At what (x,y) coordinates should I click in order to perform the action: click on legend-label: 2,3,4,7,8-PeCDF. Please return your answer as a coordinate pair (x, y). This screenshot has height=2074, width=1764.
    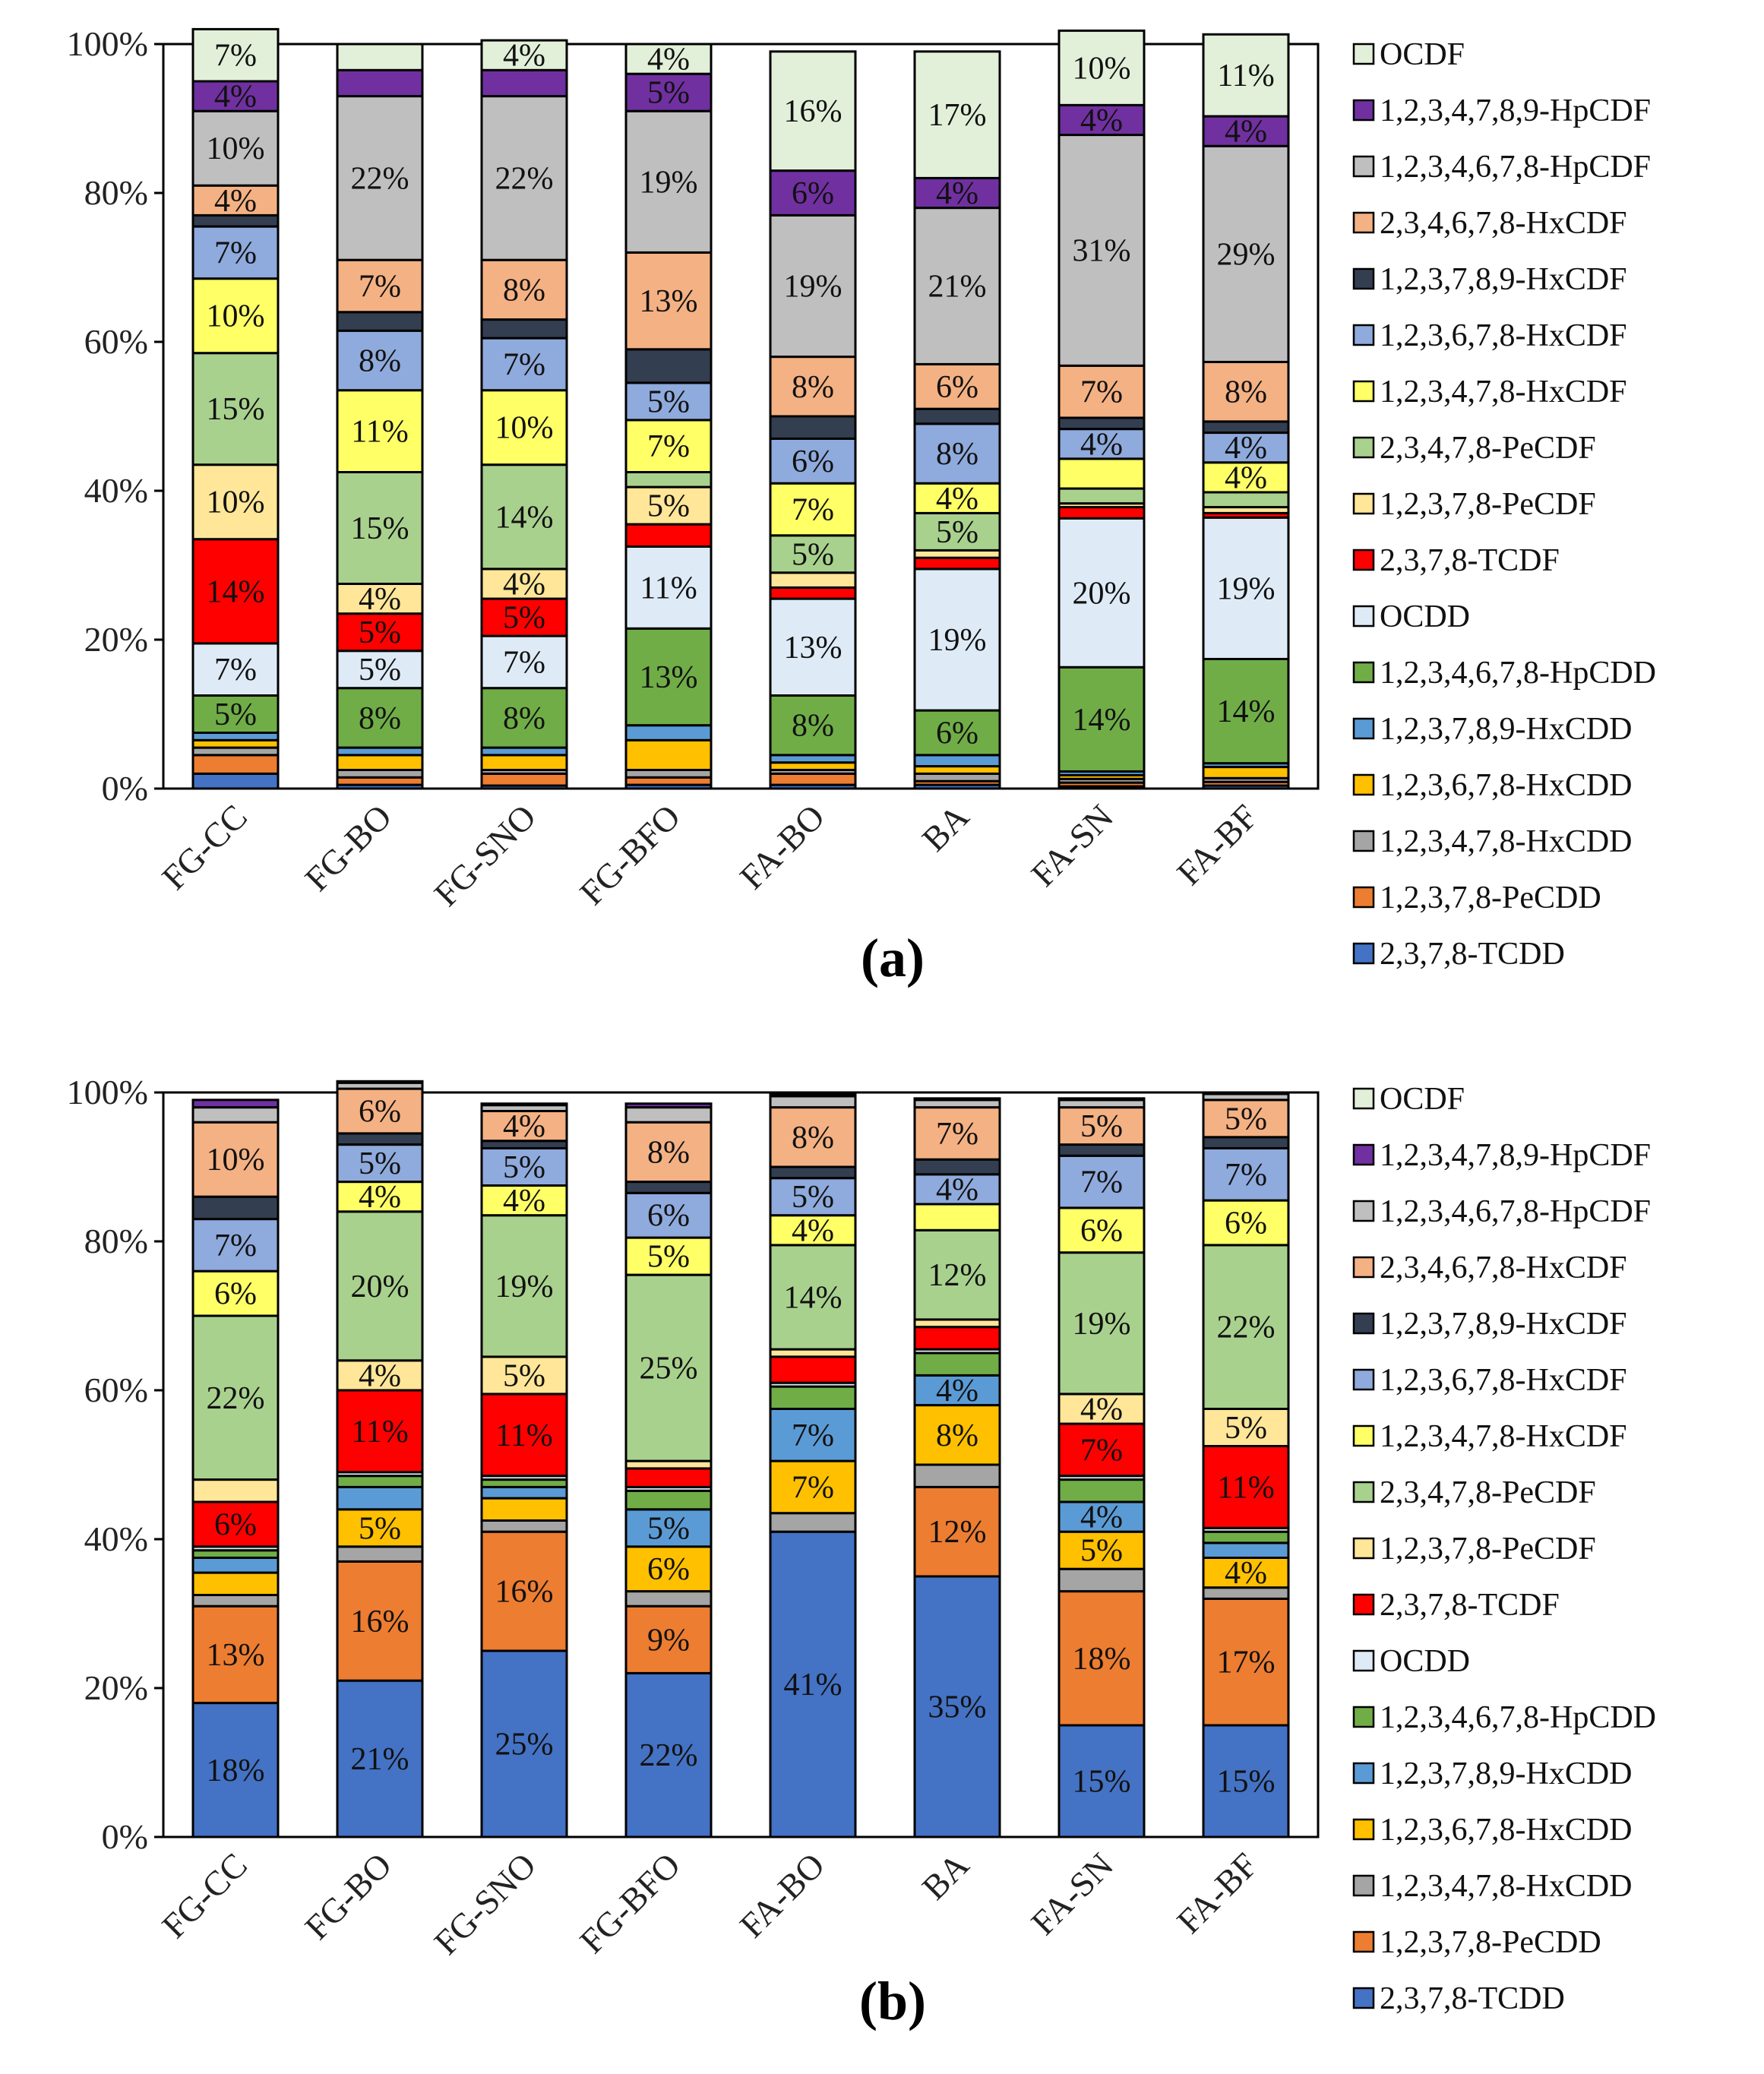
    Looking at the image, I should click on (1488, 448).